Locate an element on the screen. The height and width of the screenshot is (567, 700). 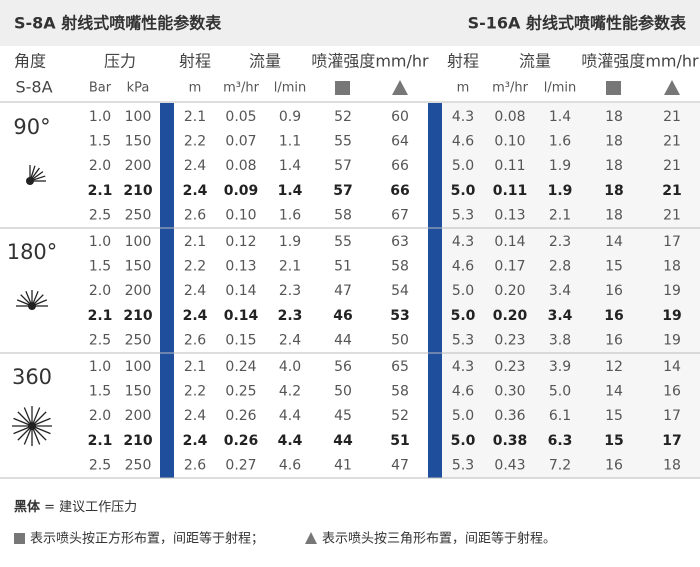
table-cell: 60 is located at coordinates (400, 117).